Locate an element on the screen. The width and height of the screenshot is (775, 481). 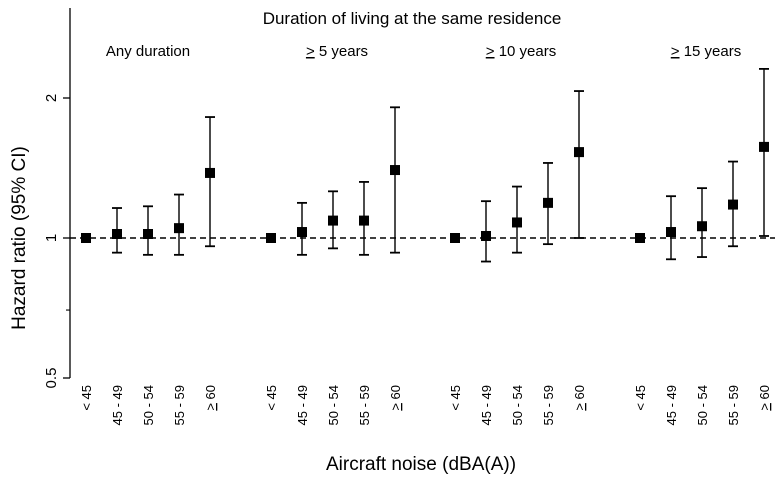
panel-label: > 15 years is located at coordinates (706, 51).